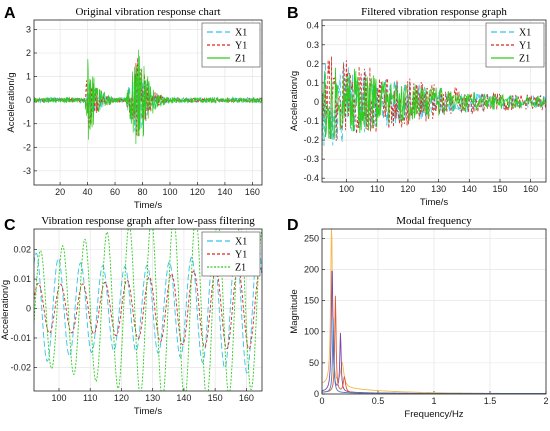 The height and width of the screenshot is (431, 550). I want to click on y-tick-label: 0.3, so click(312, 45).